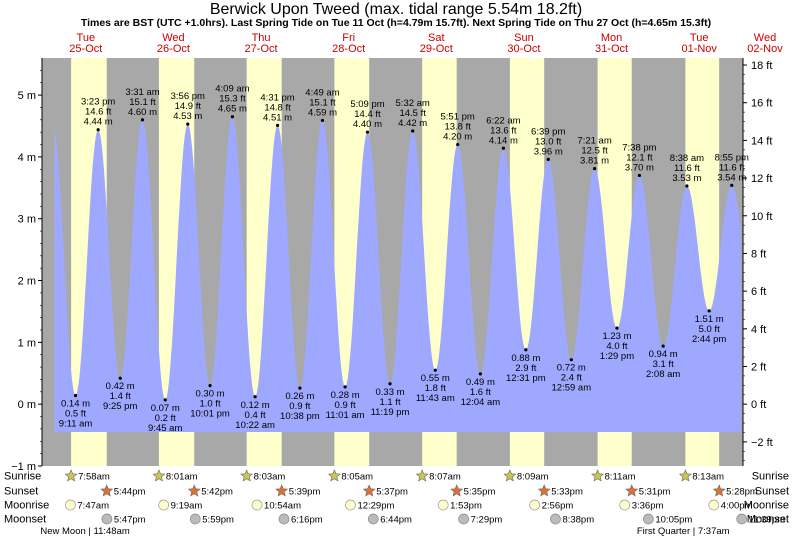  Describe the element at coordinates (22, 477) in the screenshot. I see `row-label-left: Sunrise` at that location.